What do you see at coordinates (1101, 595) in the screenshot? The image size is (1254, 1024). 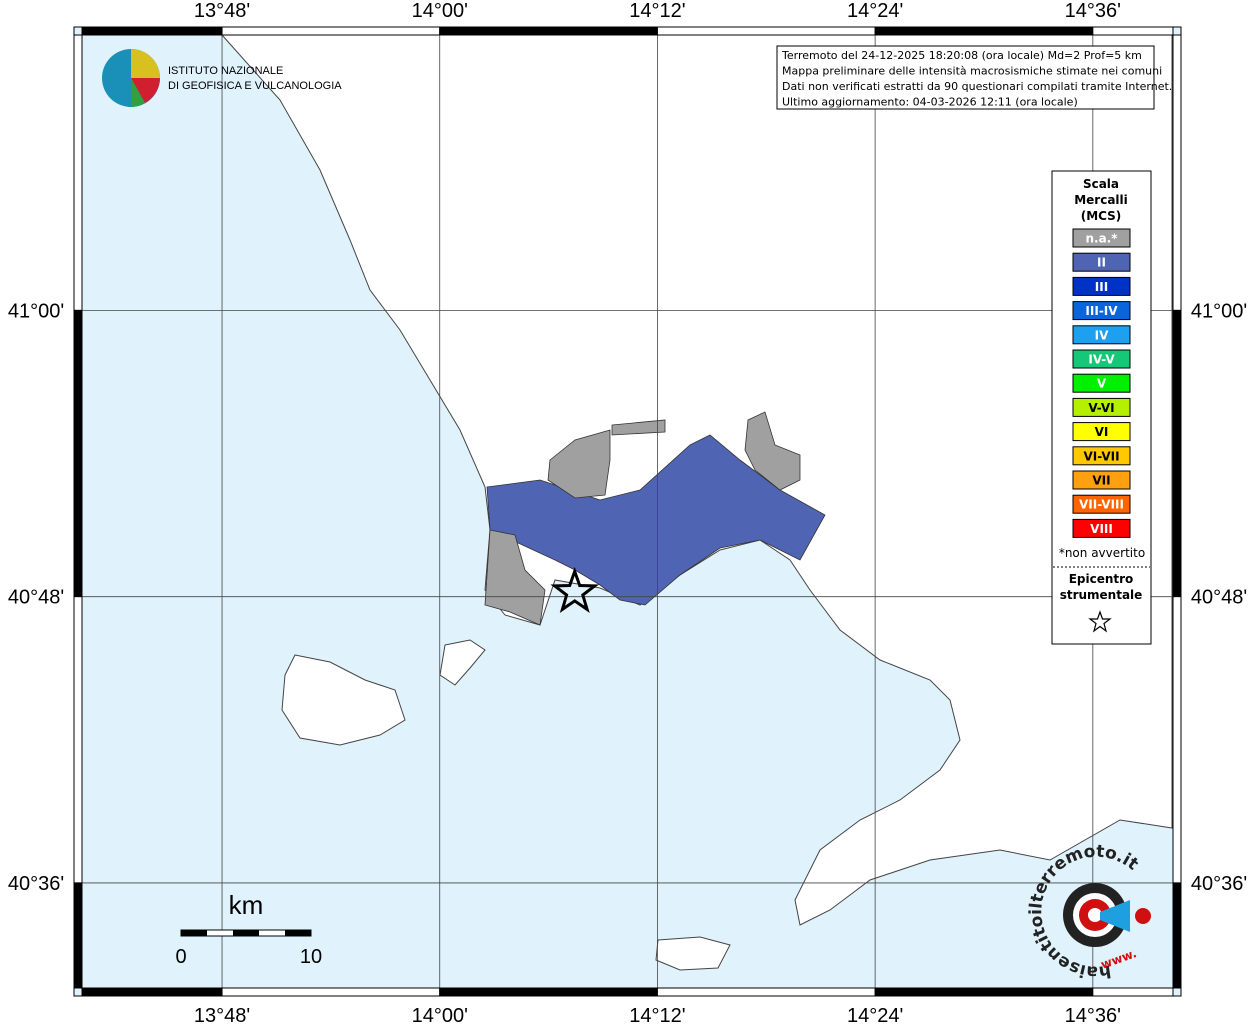 I see `legend-epicenter-label: strumentale` at bounding box center [1101, 595].